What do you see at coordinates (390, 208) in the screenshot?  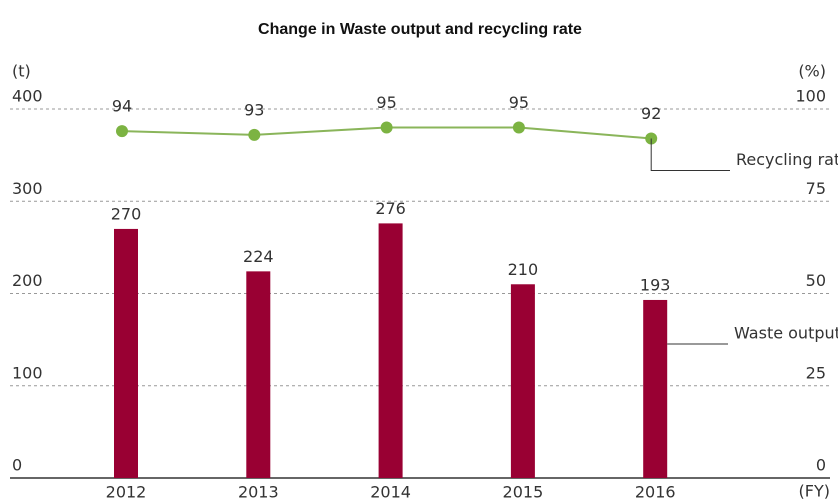 I see `data-label: 276` at bounding box center [390, 208].